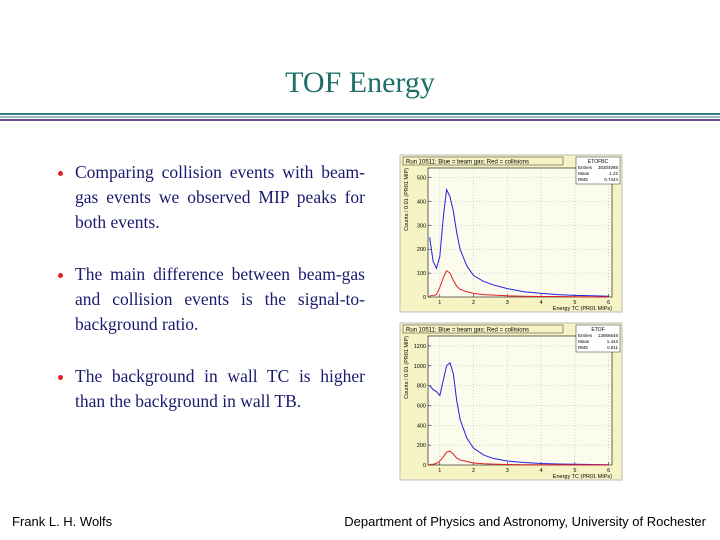 Image resolution: width=720 pixels, height=540 pixels. I want to click on y-tick-label: 500, so click(421, 179).